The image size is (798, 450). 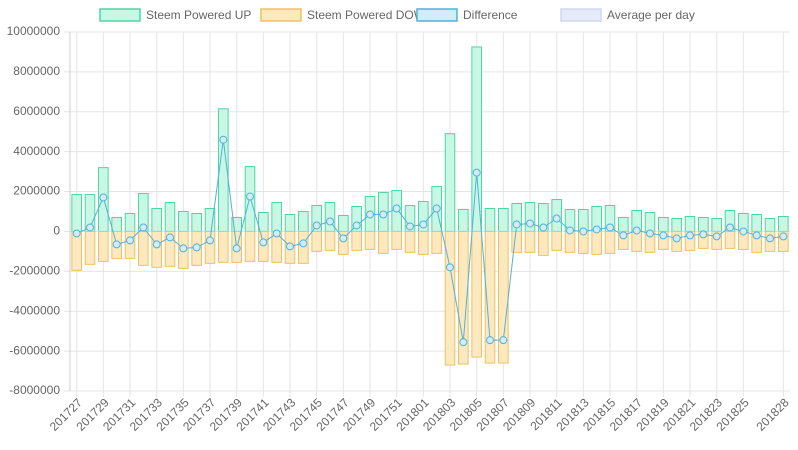 I want to click on y-tick-label: -8000000, so click(x=34, y=390).